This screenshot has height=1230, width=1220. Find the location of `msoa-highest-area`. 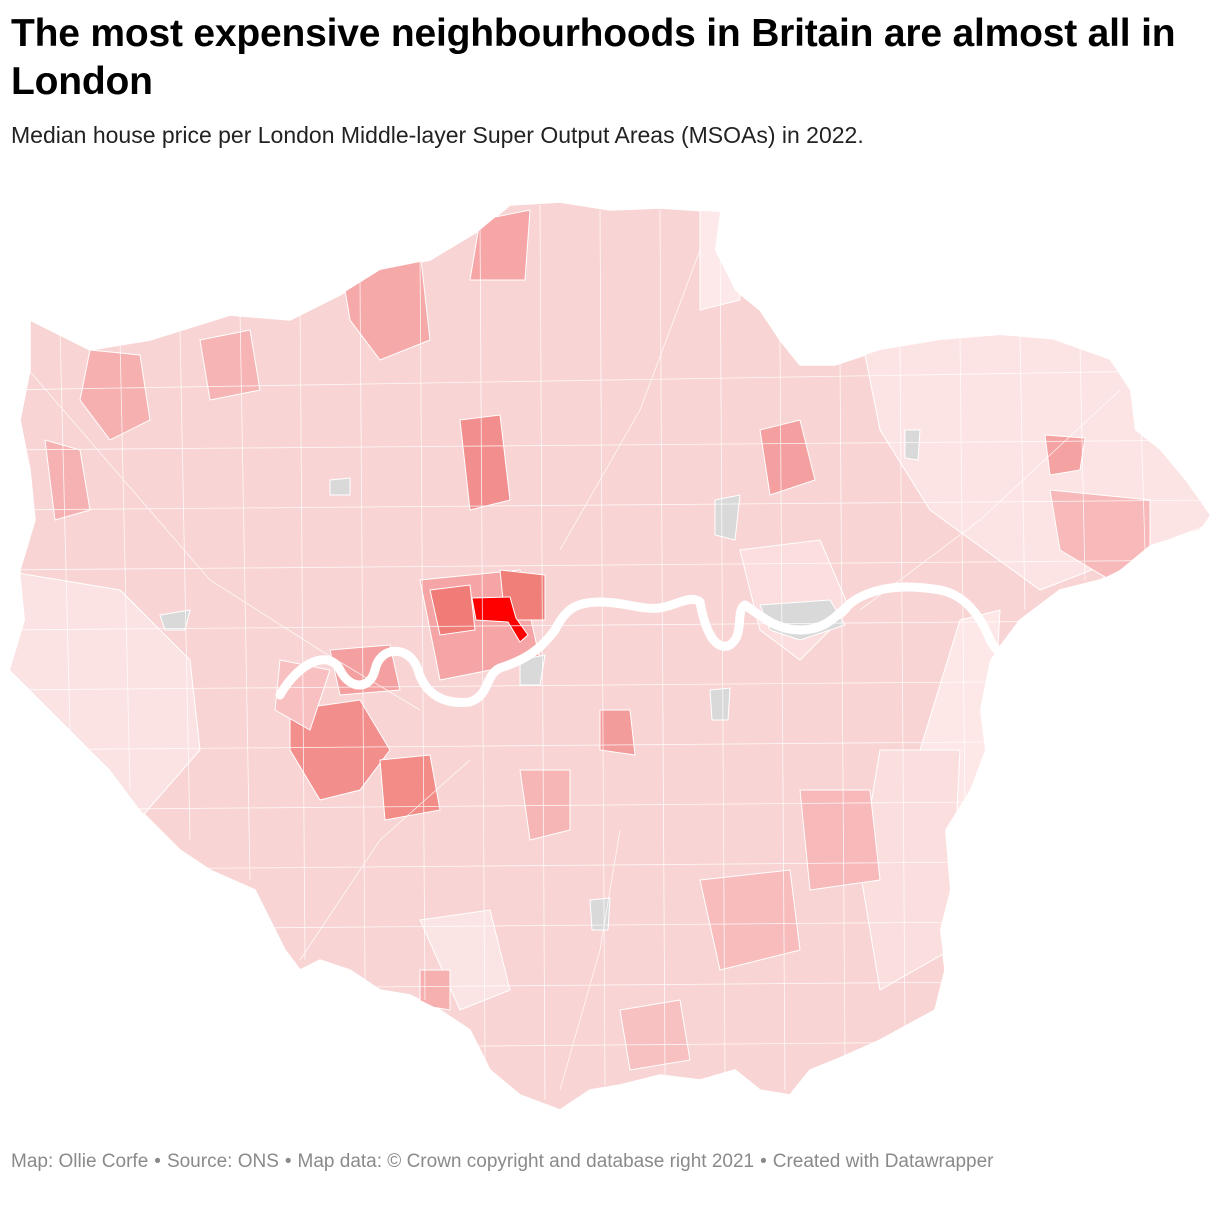

msoa-highest-area is located at coordinates (500, 619).